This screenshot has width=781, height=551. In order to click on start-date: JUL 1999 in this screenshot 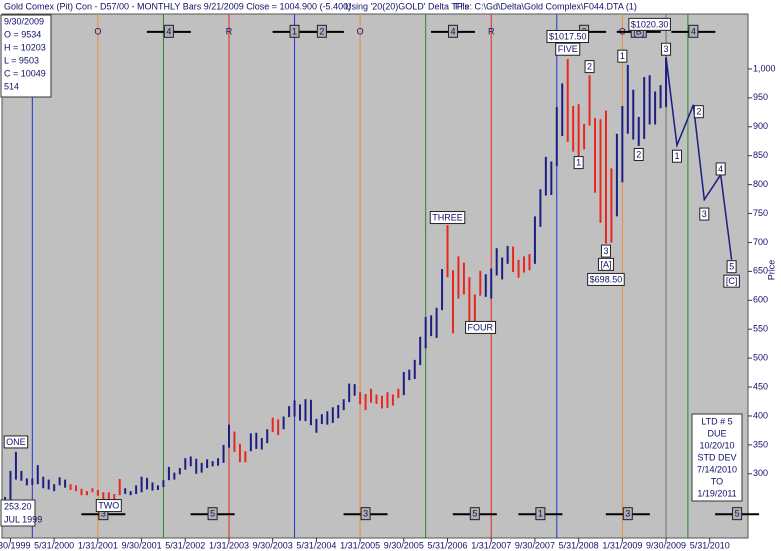, I will do `click(23, 519)`.